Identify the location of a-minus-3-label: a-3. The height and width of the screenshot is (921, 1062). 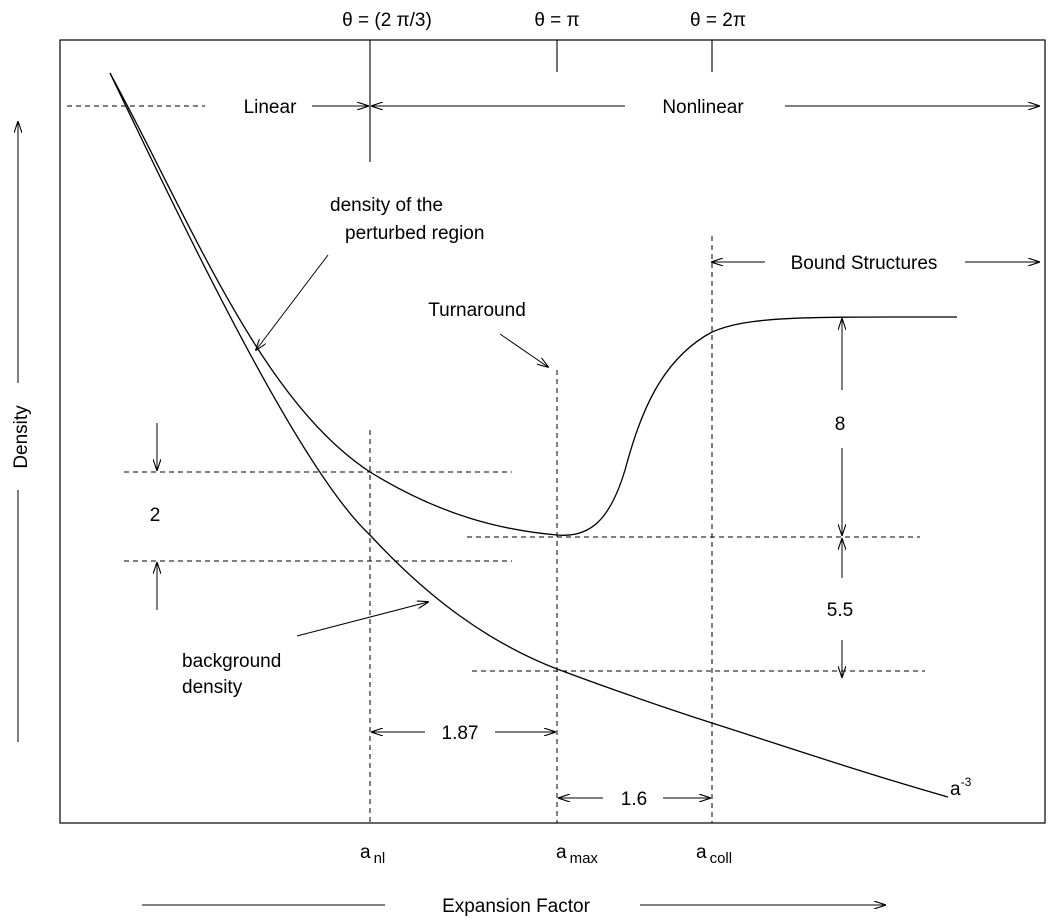
(961, 787).